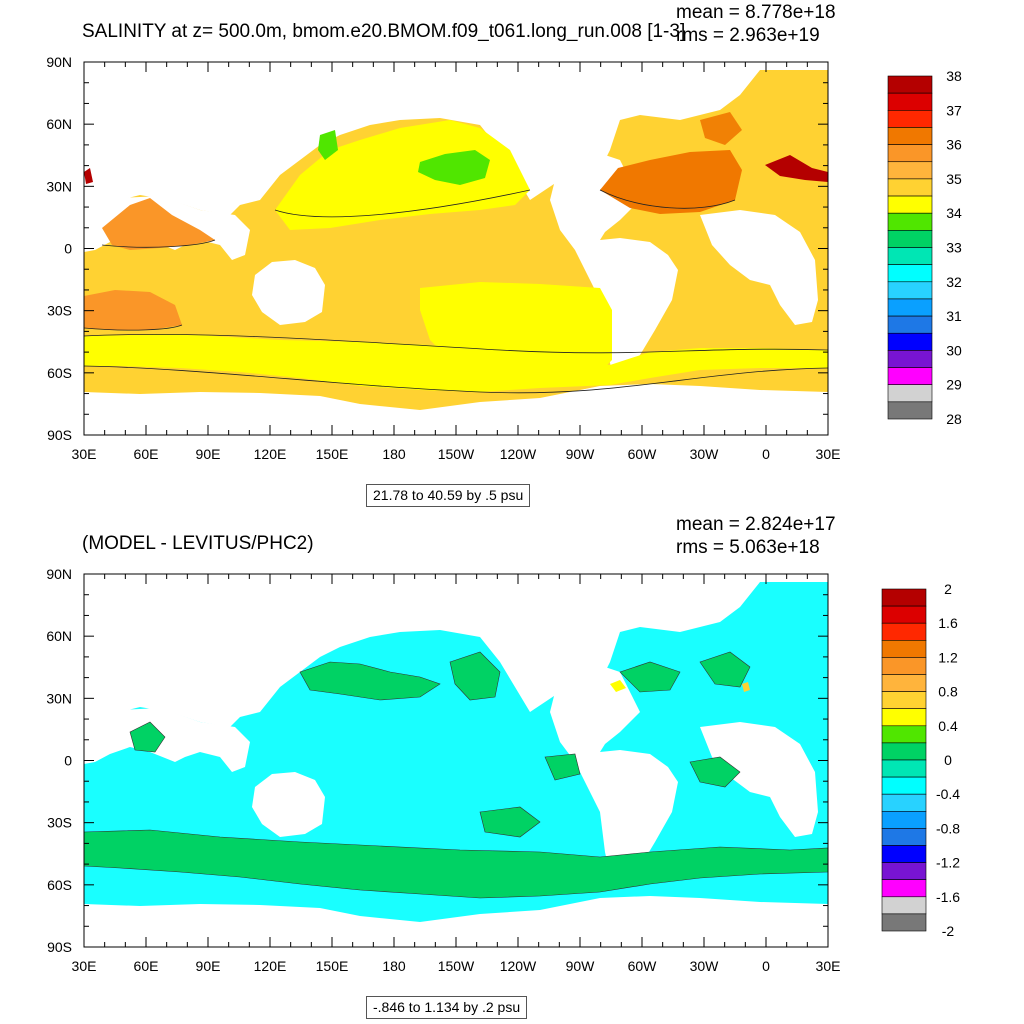 The image size is (1024, 1024). Describe the element at coordinates (954, 145) in the screenshot. I see `colorbar-label: 36` at that location.